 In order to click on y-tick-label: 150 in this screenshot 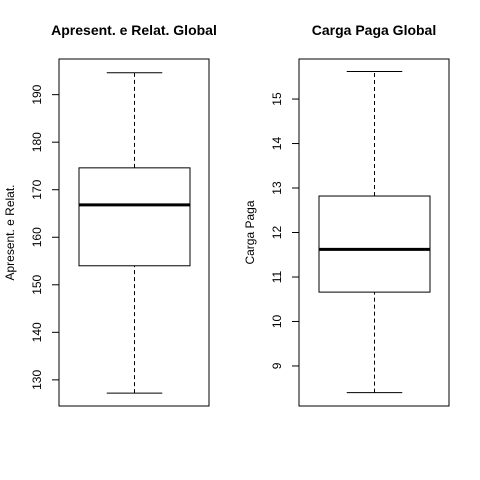, I will do `click(37, 284)`.